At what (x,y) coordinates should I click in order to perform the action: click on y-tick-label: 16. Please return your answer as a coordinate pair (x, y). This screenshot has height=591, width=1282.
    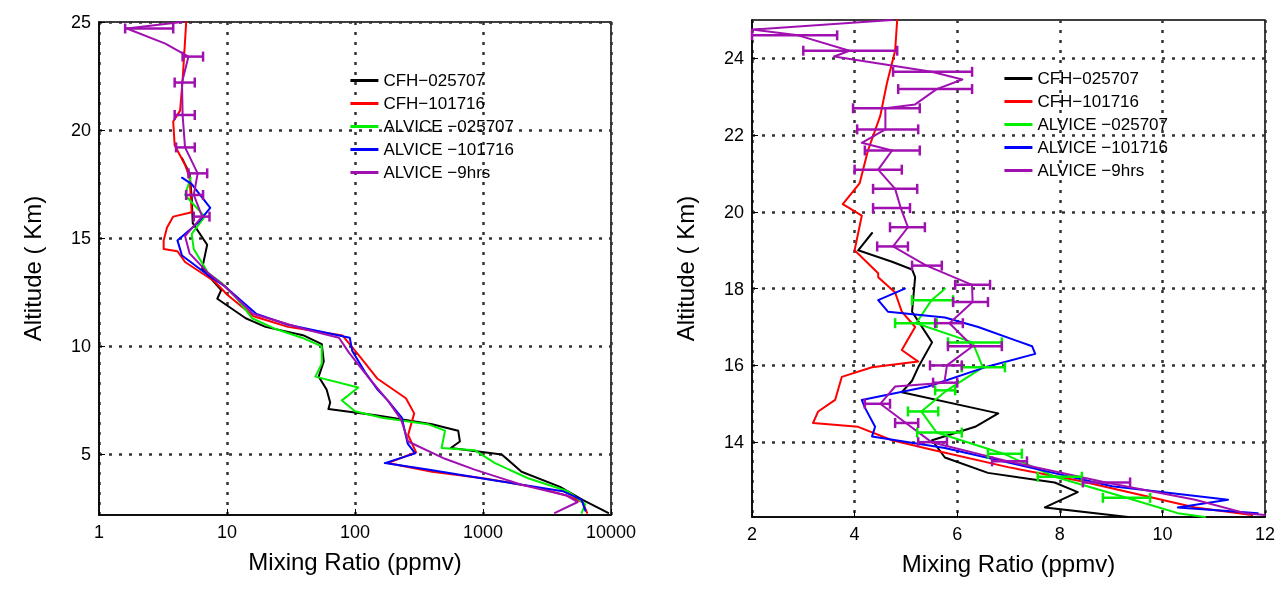
    Looking at the image, I should click on (733, 365).